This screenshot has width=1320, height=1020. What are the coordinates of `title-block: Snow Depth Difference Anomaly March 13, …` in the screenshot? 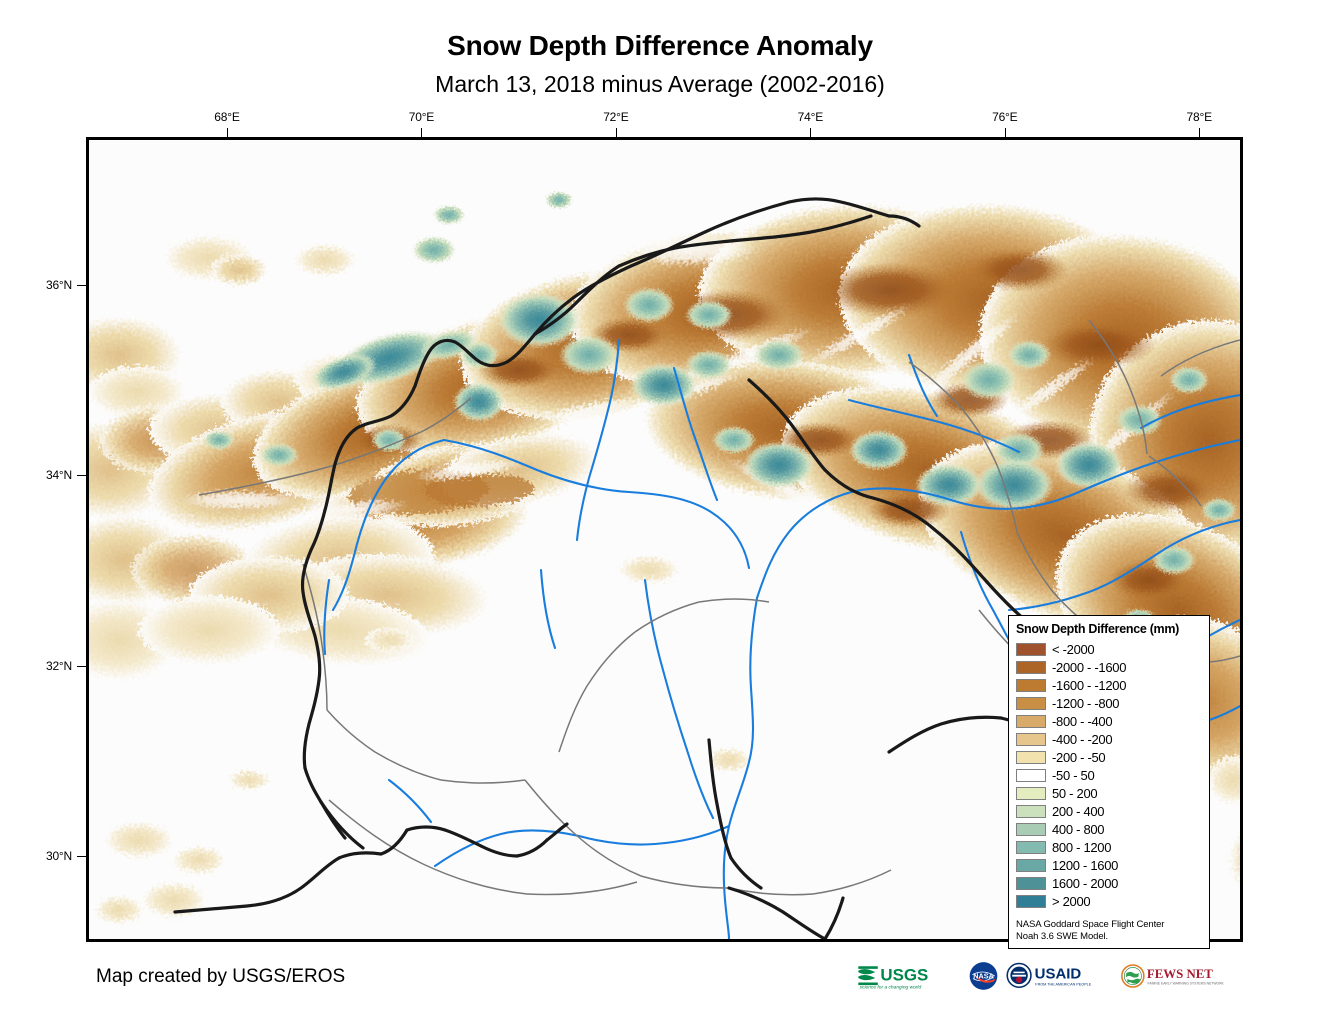 It's located at (660, 49).